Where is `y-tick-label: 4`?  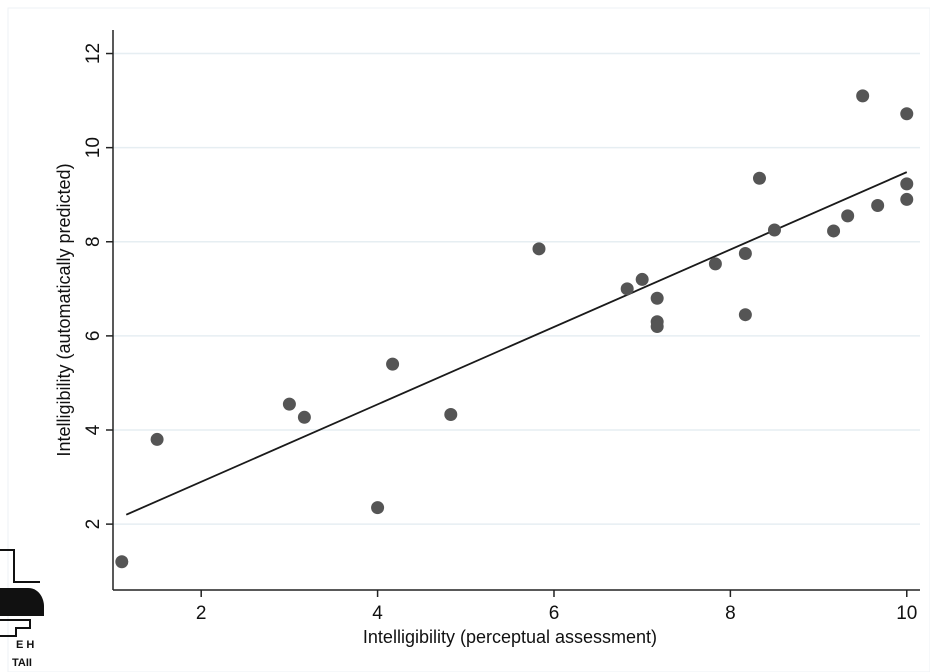 y-tick-label: 4 is located at coordinates (93, 429).